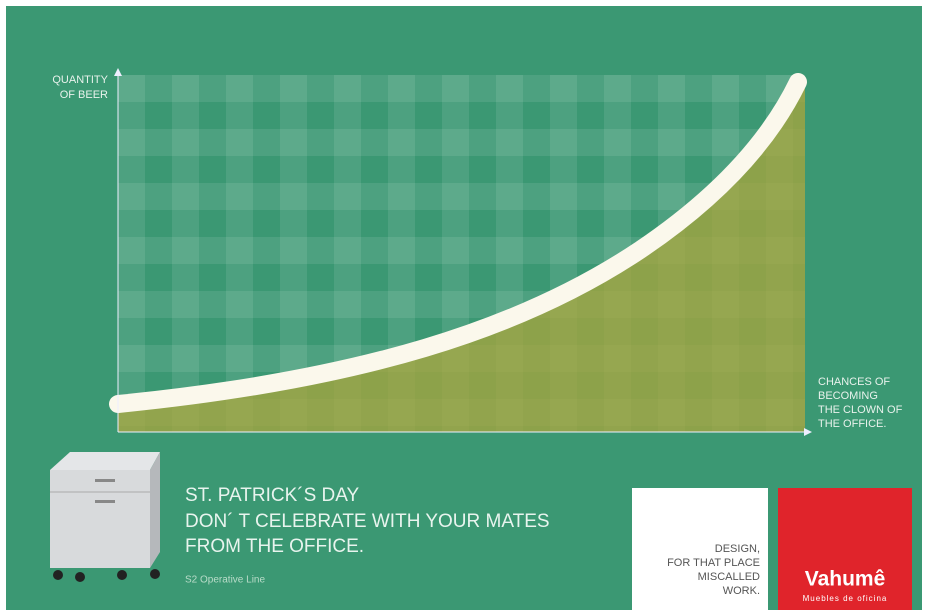  What do you see at coordinates (854, 382) in the screenshot?
I see `label-line: CHANCES OF` at bounding box center [854, 382].